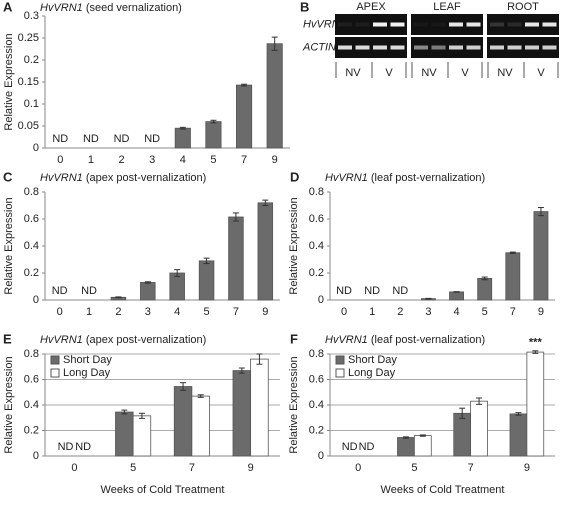  What do you see at coordinates (28, 82) in the screenshot?
I see `y-tick-label: 0.15` at bounding box center [28, 82].